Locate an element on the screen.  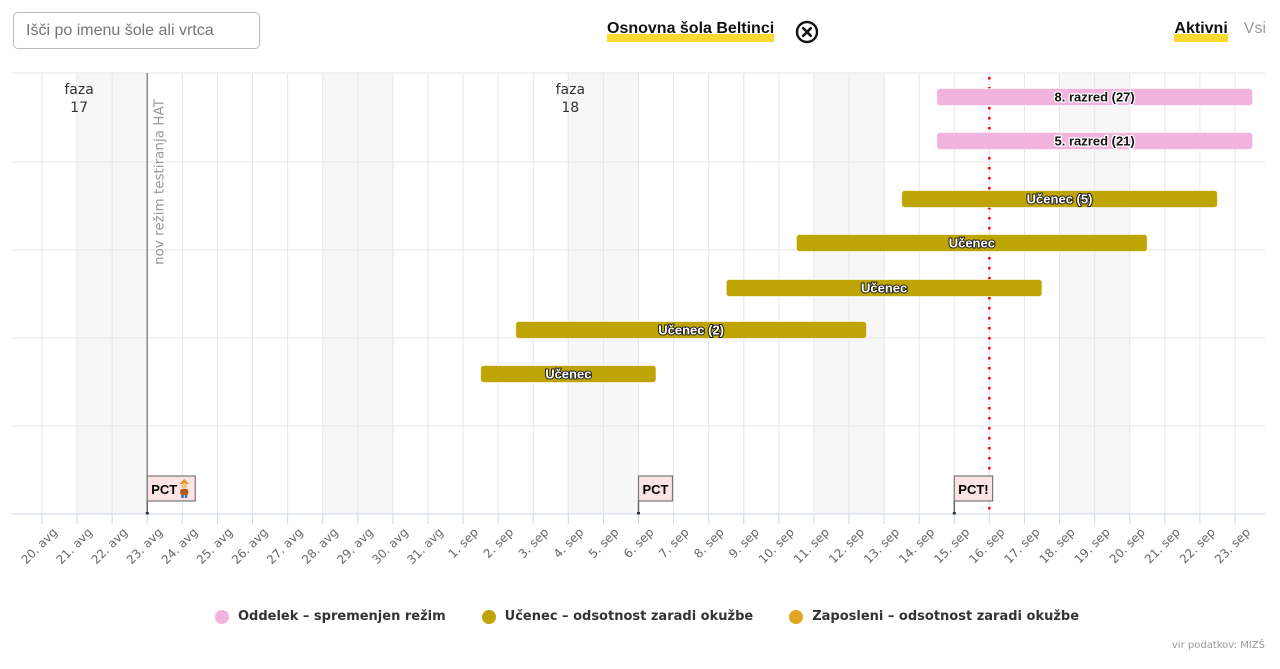
legend-label: Učenec – odsotnost zaradi okužbe is located at coordinates (629, 616).